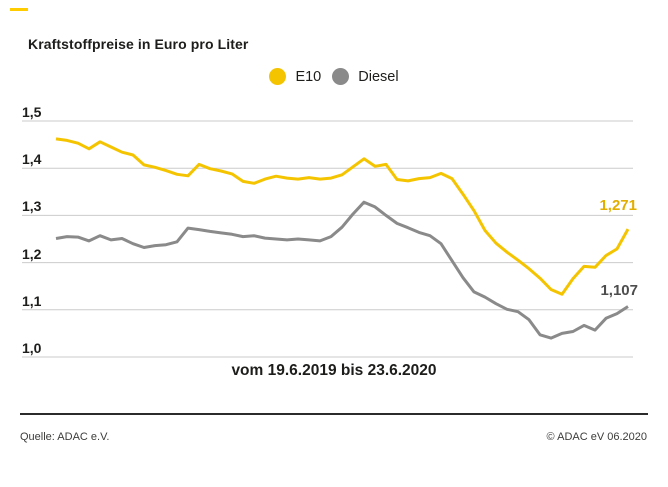  I want to click on legend-label-diesel: Diesel, so click(378, 76).